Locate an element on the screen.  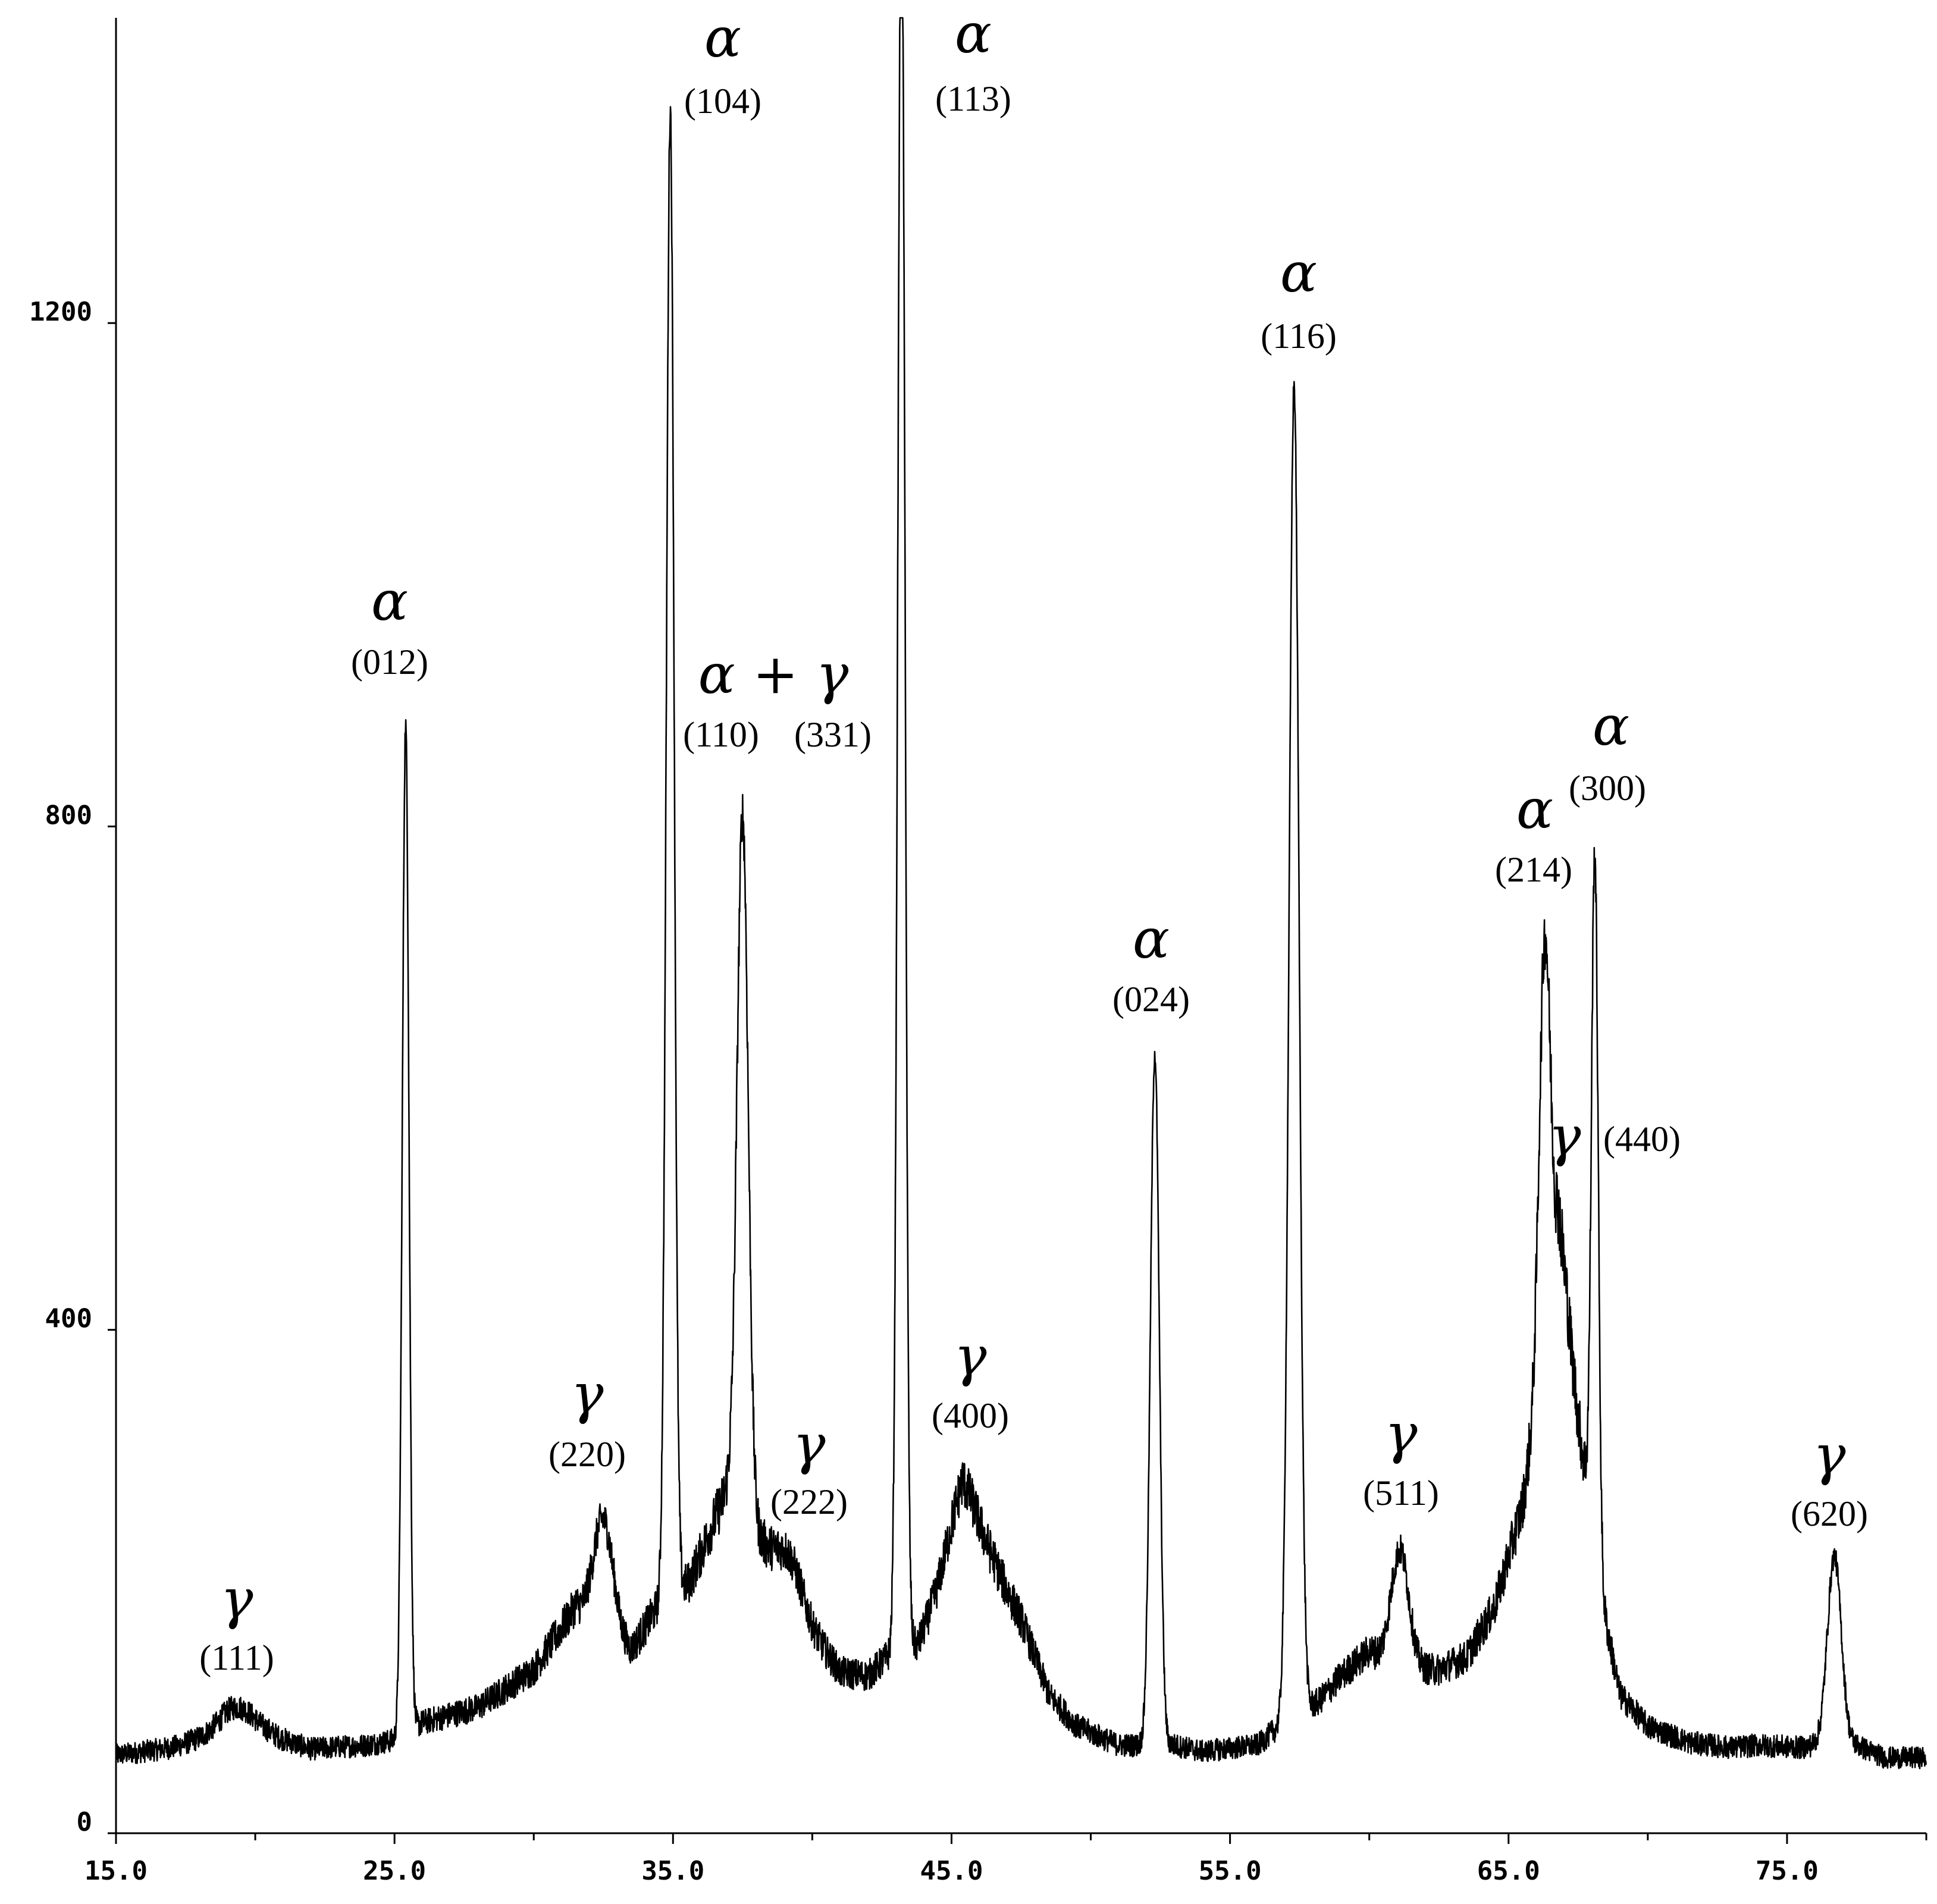
hkl-label: (400) is located at coordinates (970, 1415).